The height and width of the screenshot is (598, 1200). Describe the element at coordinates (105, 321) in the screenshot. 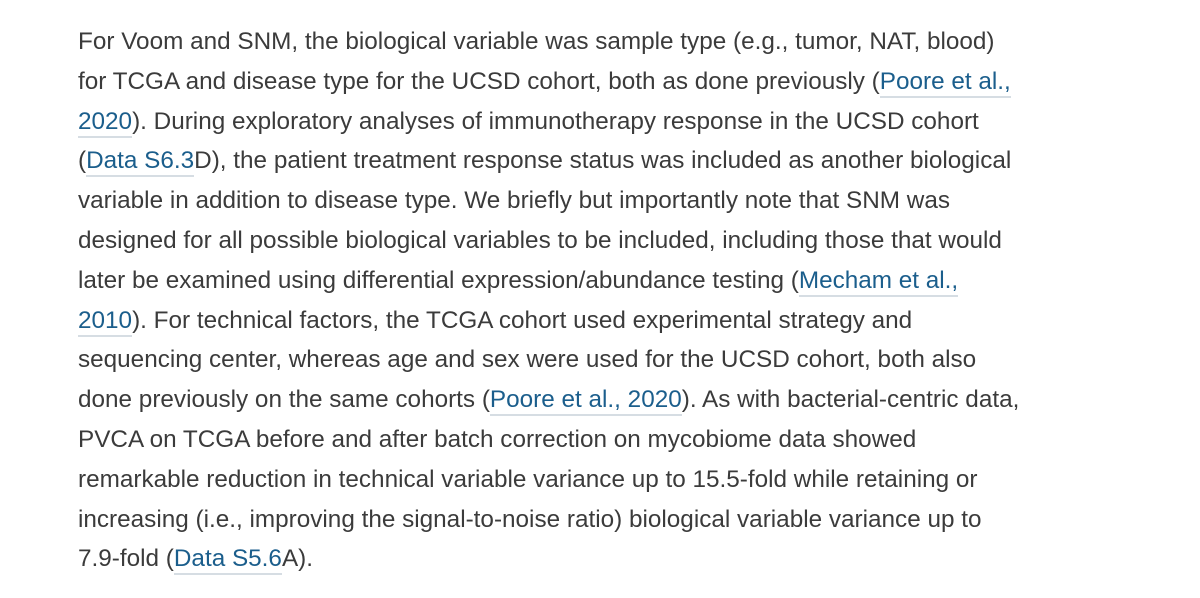

I see `citation-link: 2010` at that location.